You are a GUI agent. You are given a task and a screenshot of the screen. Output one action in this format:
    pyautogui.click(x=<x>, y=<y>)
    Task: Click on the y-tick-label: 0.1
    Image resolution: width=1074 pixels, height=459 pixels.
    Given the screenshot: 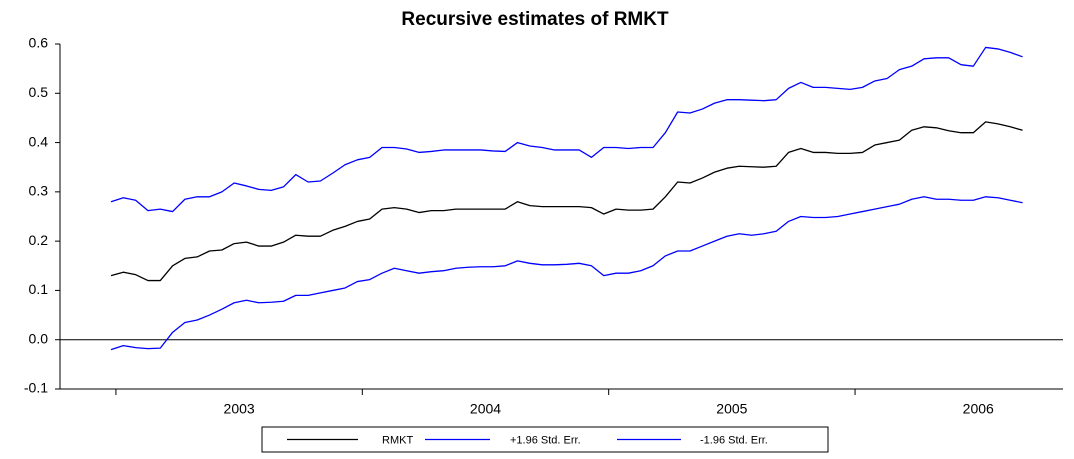 What is the action you would take?
    pyautogui.click(x=39, y=289)
    